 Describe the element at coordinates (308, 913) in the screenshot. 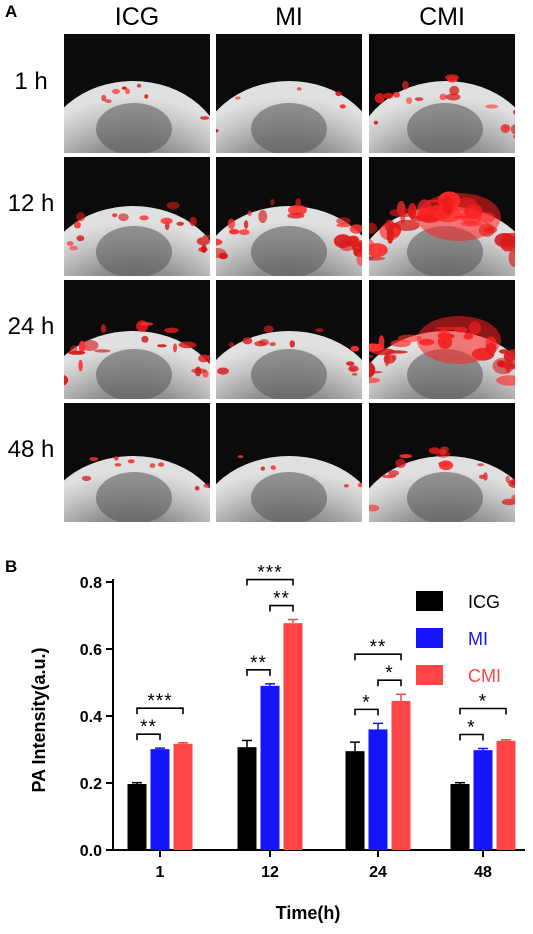

I see `x-axis-label: Time(h)` at that location.